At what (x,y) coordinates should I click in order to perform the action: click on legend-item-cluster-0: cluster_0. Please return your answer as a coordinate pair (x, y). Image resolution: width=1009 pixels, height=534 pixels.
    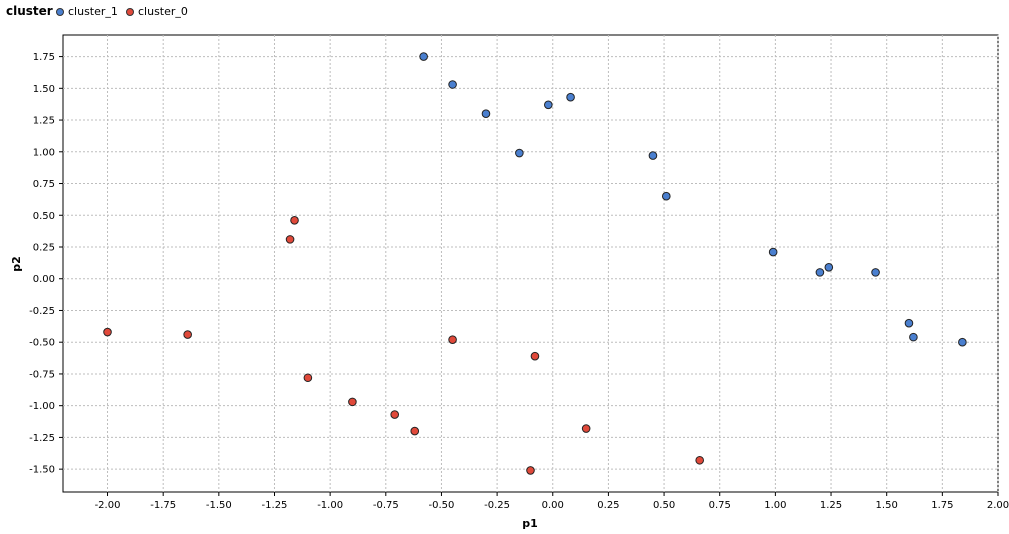
    Looking at the image, I should click on (157, 11).